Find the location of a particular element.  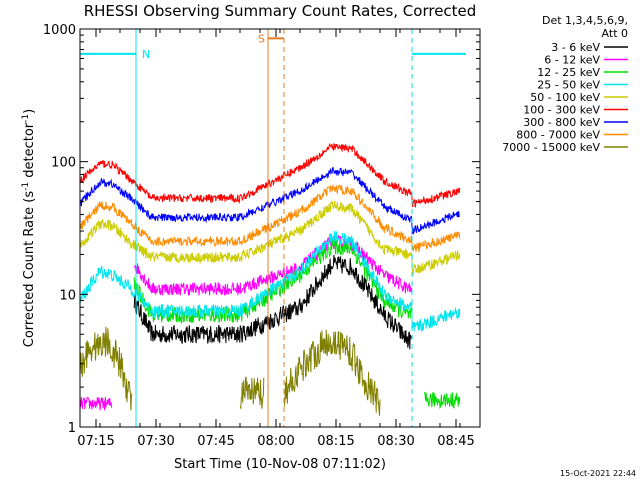

legend-header-1: Det 1,3,4,5,6,9, is located at coordinates (585, 20).